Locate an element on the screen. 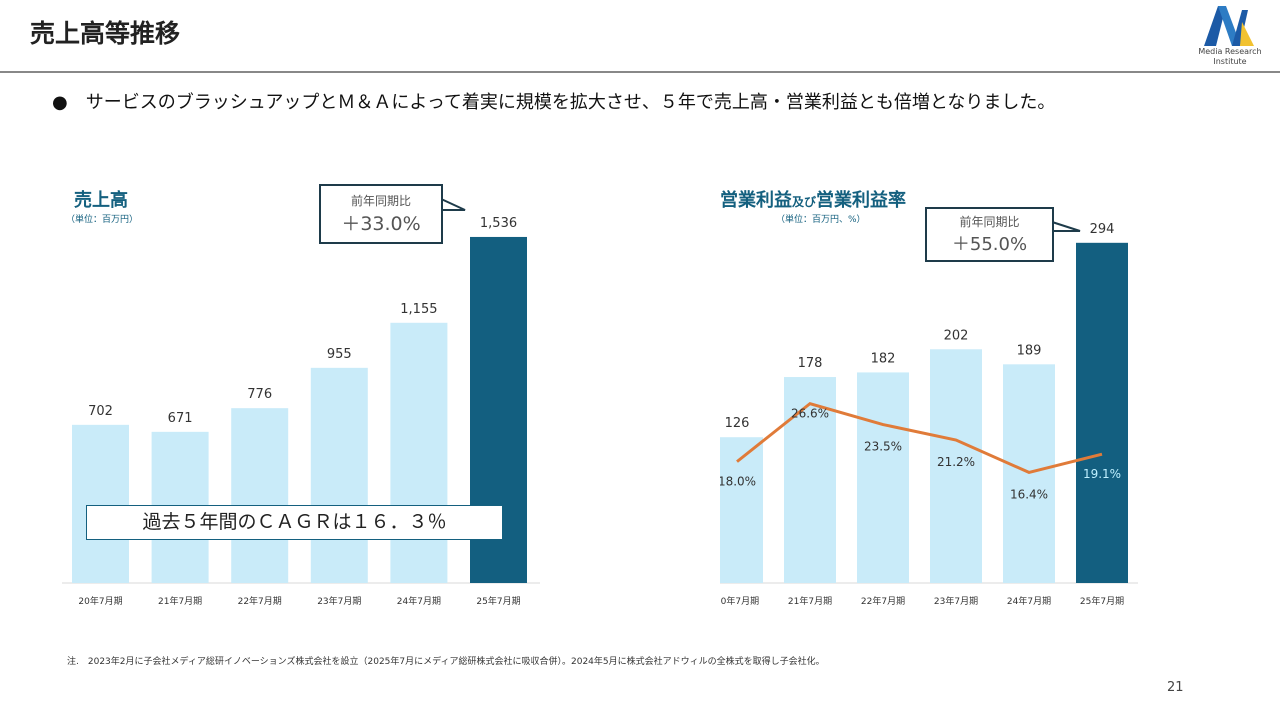 The height and width of the screenshot is (720, 1280). bar-value-label: 702 is located at coordinates (100, 411).